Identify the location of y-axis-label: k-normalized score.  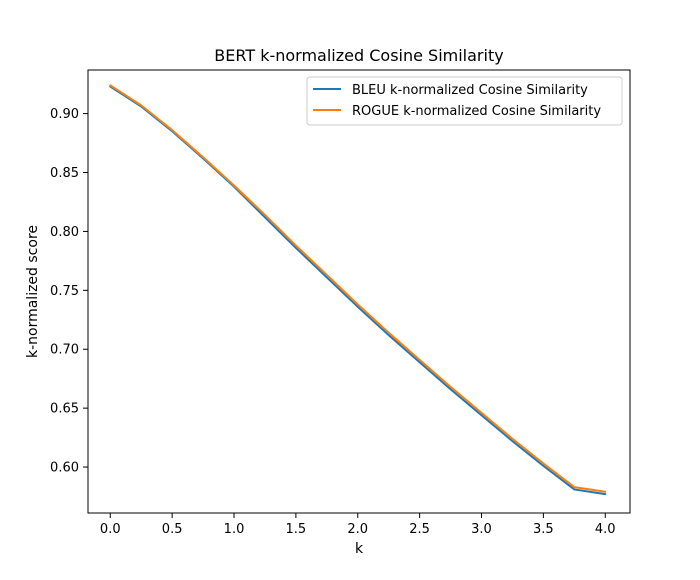
(33, 291).